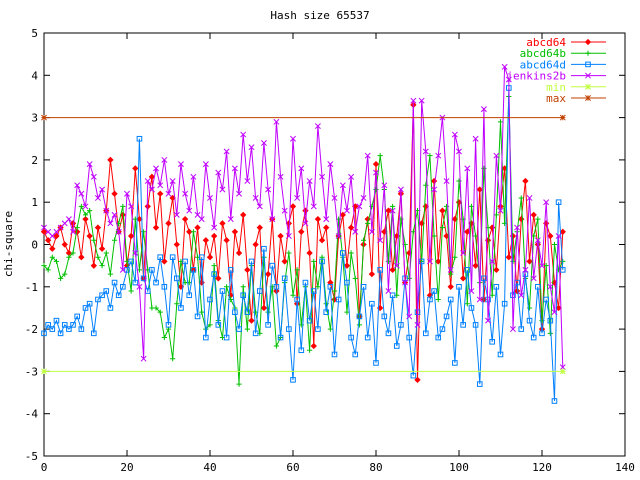 The width and height of the screenshot is (640, 480). I want to click on y-tick-label: -5, so click(31, 456).